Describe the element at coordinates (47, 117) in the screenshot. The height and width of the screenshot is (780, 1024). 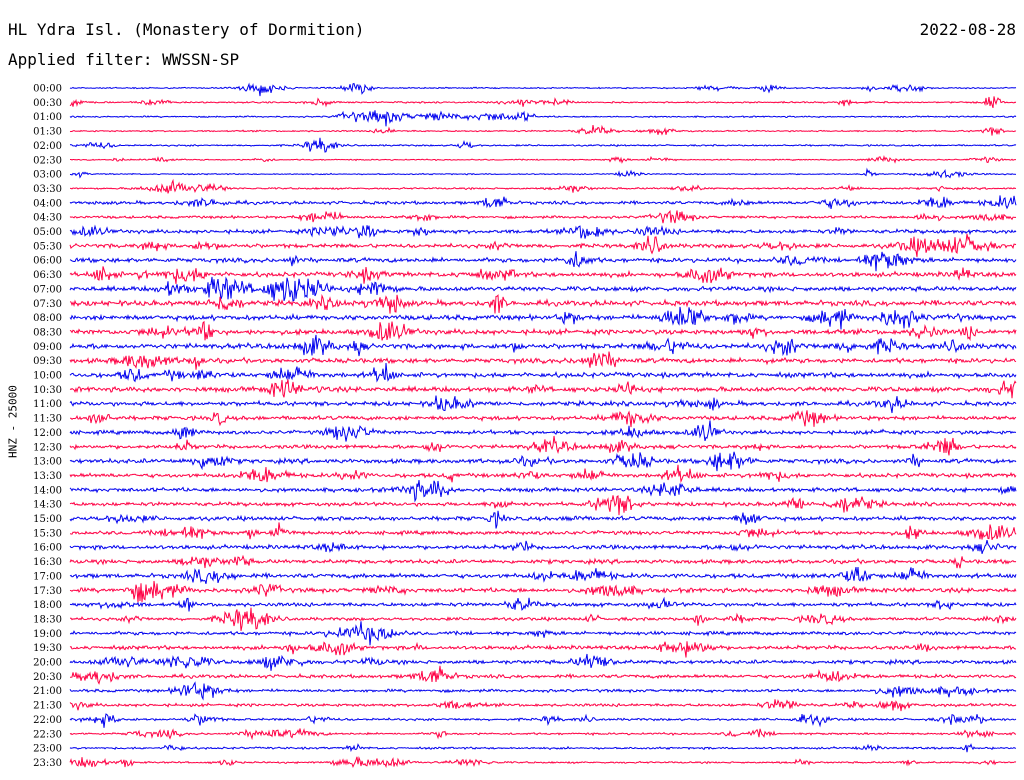
I see `time-tick-label: 01:00` at that location.